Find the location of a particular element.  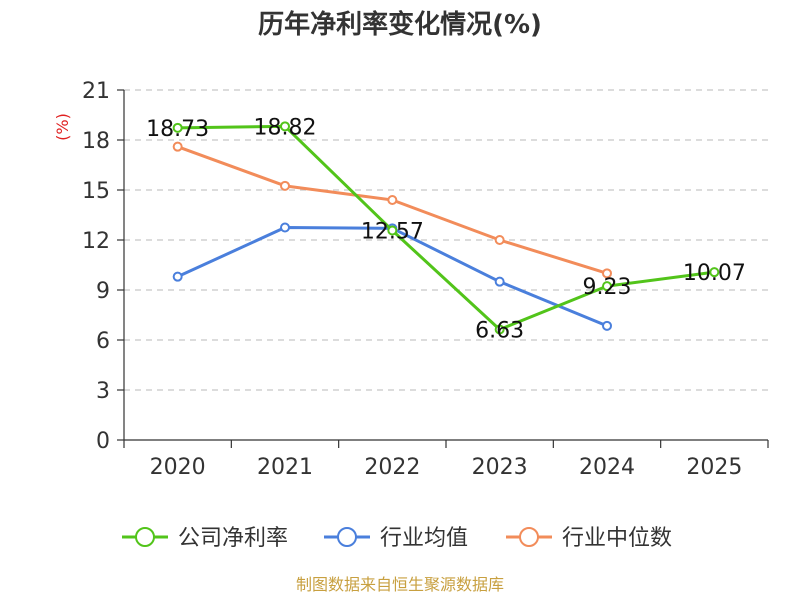

y-tick-label: 18 is located at coordinates (96, 141).